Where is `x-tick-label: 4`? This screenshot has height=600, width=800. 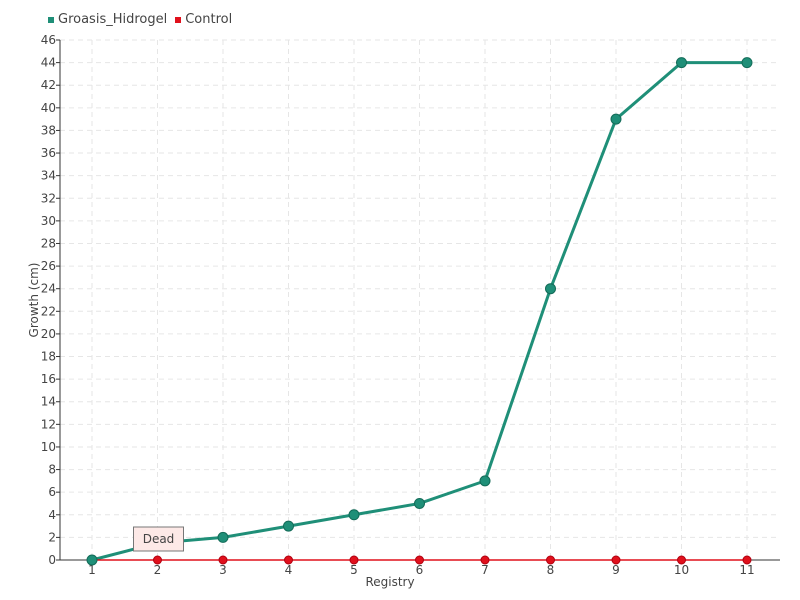 x-tick-label: 4 is located at coordinates (289, 570).